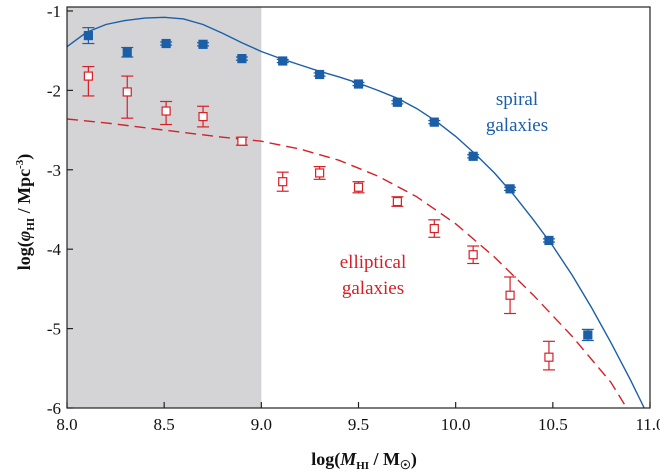  What do you see at coordinates (384, 459) in the screenshot?
I see `x-title-mid: / M` at bounding box center [384, 459].